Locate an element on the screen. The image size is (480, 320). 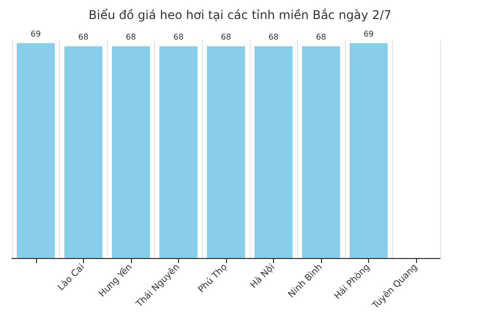
x-tick-label: Lào Cai is located at coordinates (71, 277).